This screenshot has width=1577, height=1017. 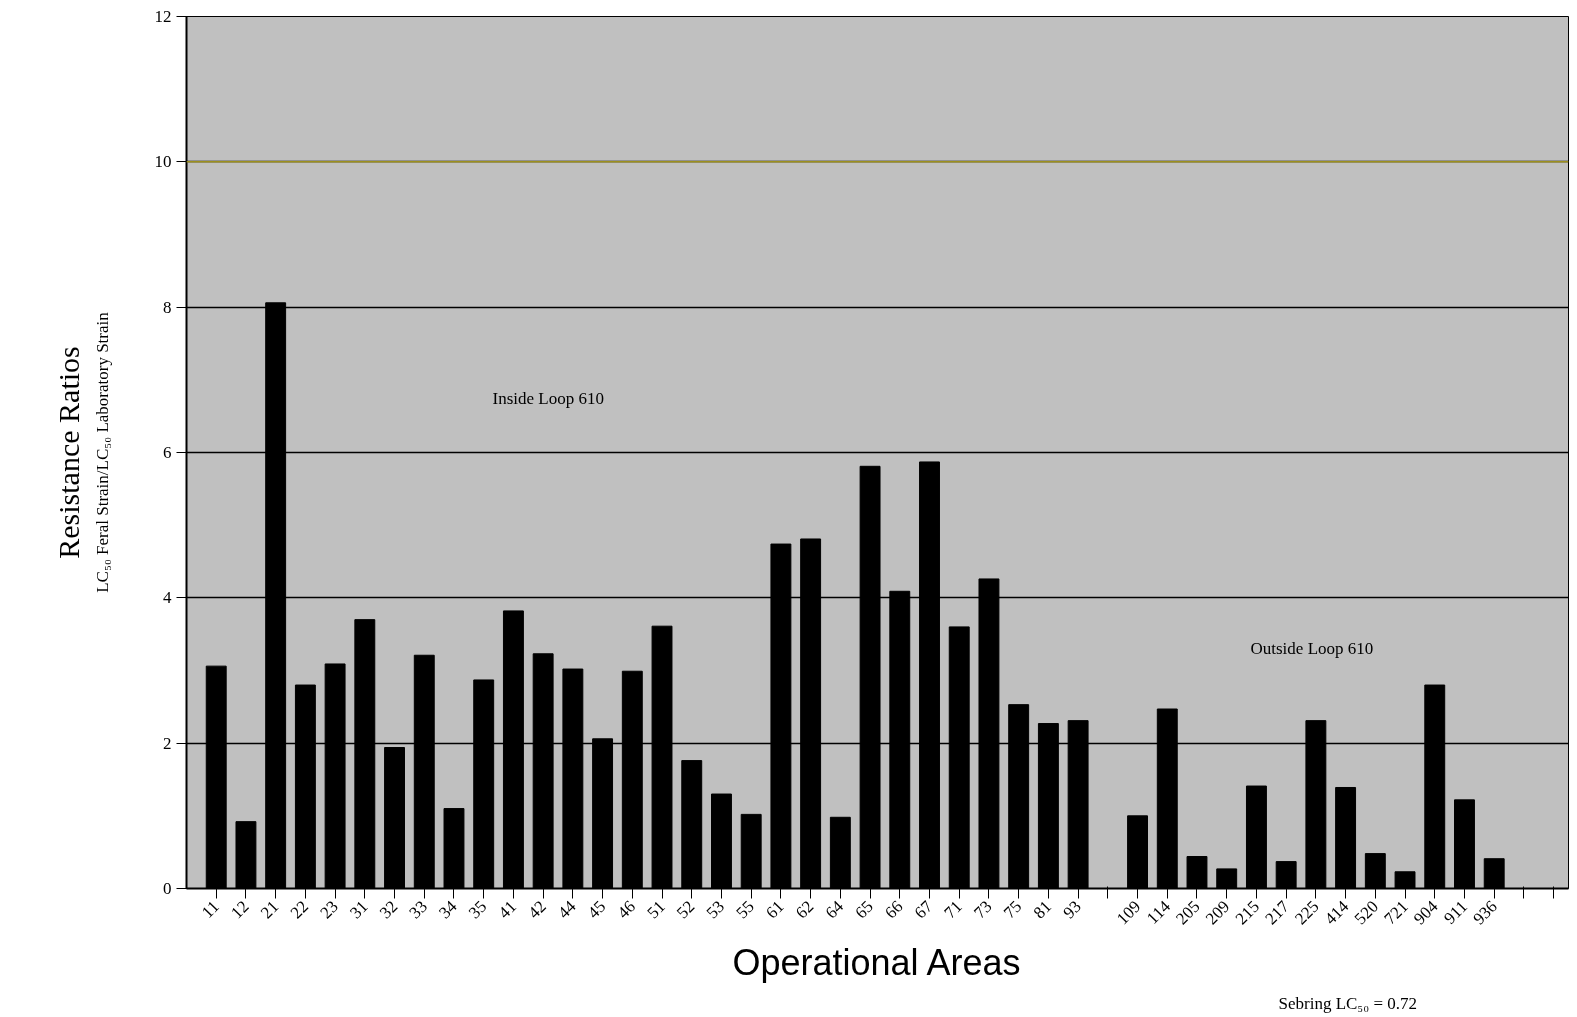 What do you see at coordinates (299, 909) in the screenshot?
I see `x-tick-label: 22` at bounding box center [299, 909].